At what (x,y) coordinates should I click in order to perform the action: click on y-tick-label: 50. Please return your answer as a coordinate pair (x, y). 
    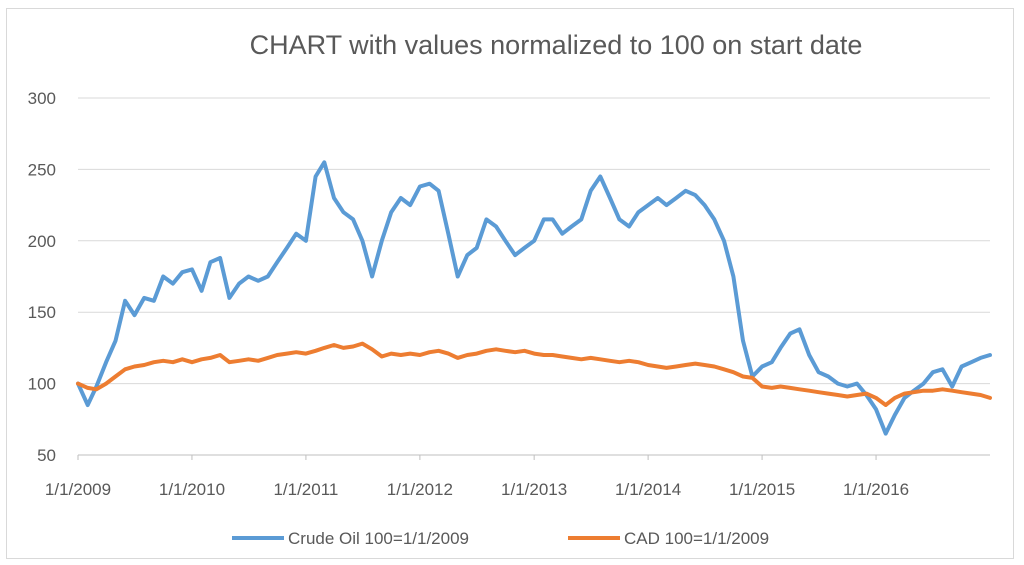
    Looking at the image, I should click on (46, 455).